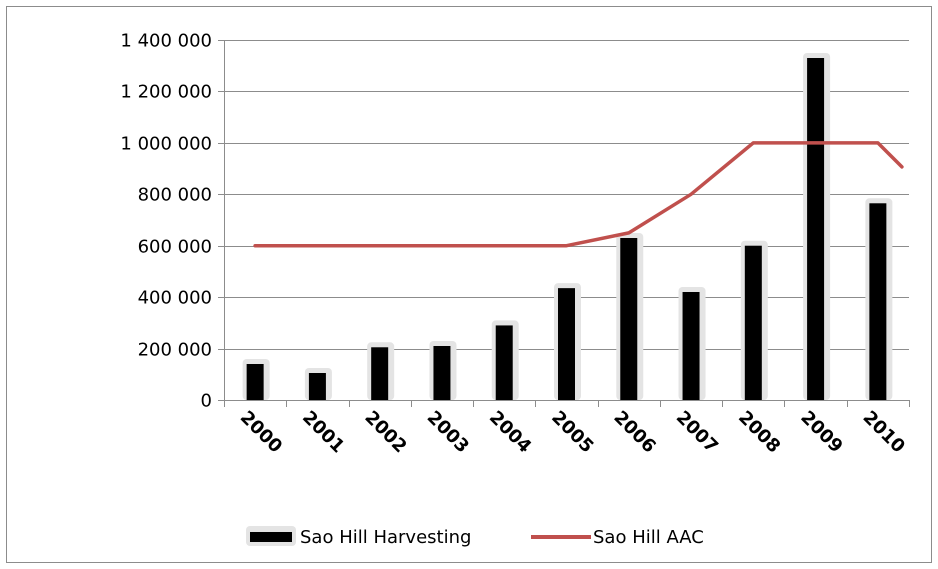 The height and width of the screenshot is (569, 938). I want to click on line-series, so click(578, 194).